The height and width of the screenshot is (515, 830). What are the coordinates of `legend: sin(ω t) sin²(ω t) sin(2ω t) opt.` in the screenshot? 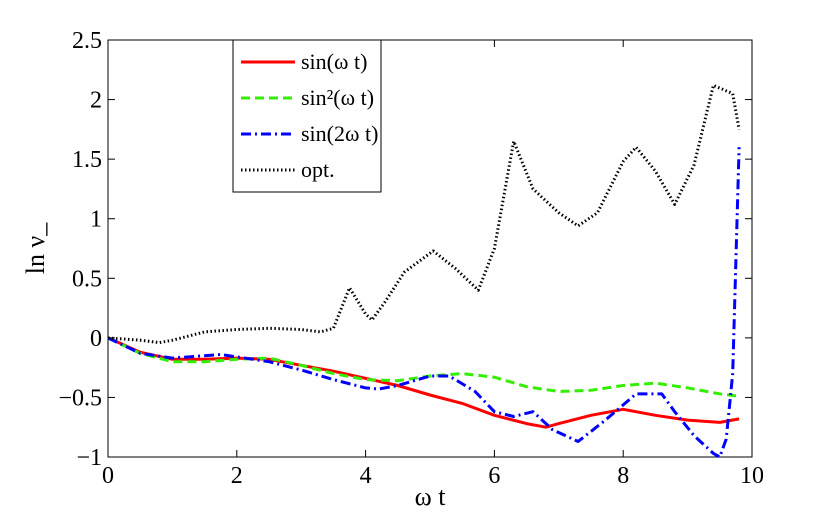 It's located at (307, 116).